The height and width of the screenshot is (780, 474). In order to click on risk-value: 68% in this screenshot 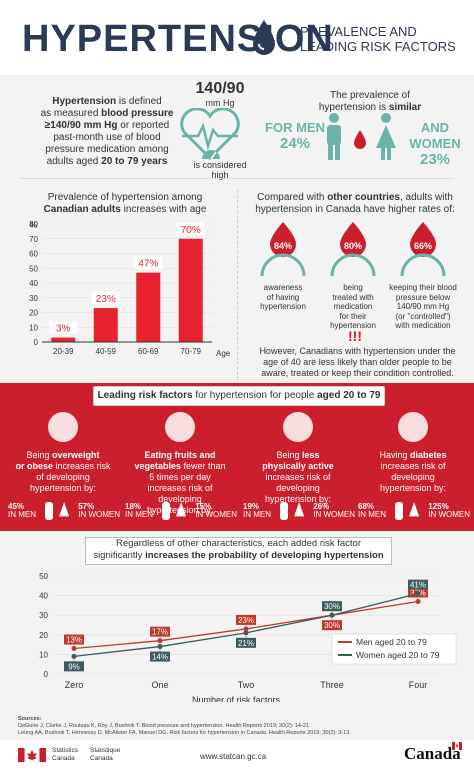, I will do `click(366, 506)`.